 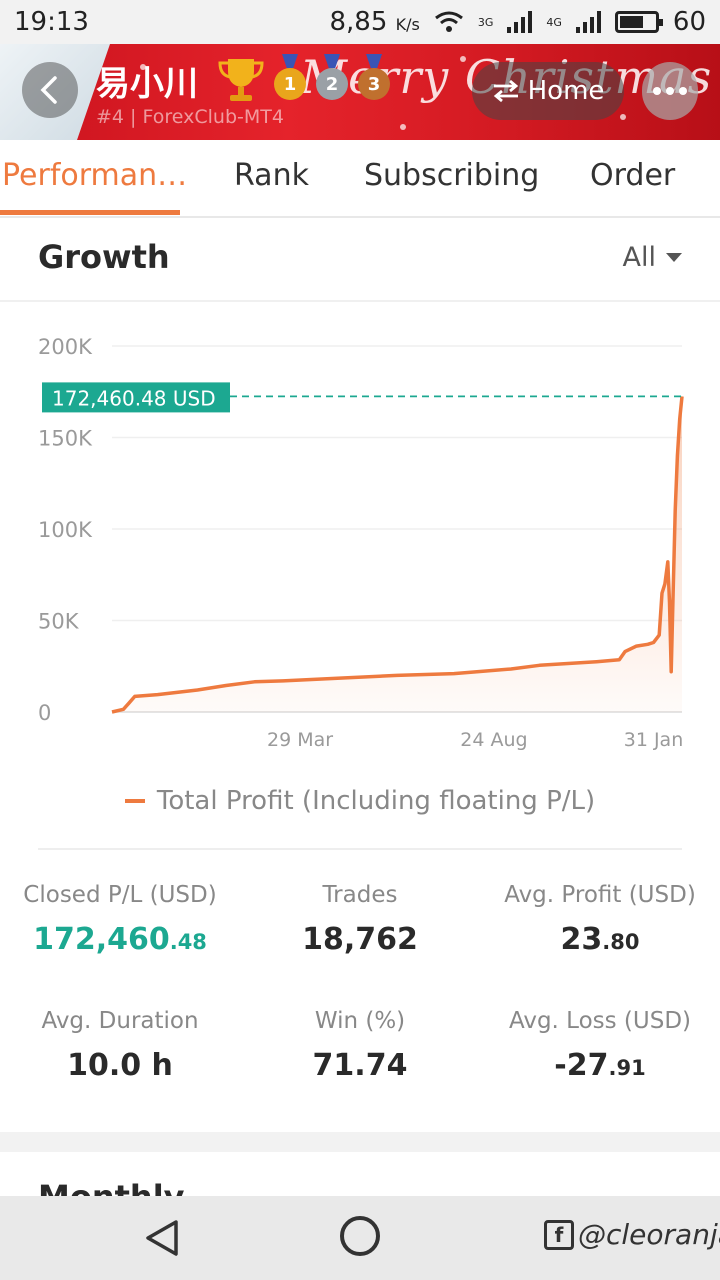 What do you see at coordinates (190, 117) in the screenshot?
I see `trader-subtitle: #4 | ForexClub-MT4` at bounding box center [190, 117].